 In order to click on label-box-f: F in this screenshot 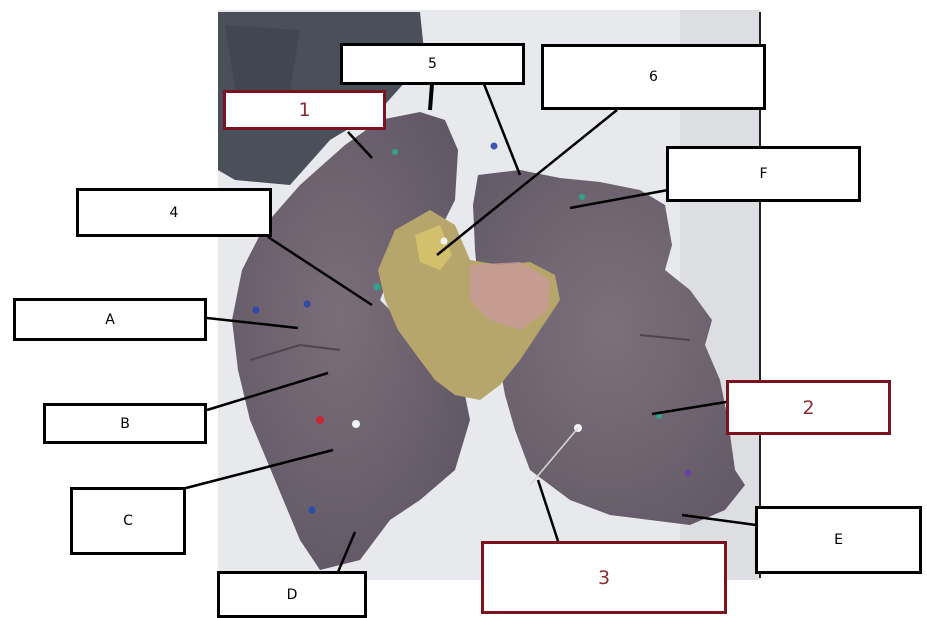, I will do `click(763, 174)`.